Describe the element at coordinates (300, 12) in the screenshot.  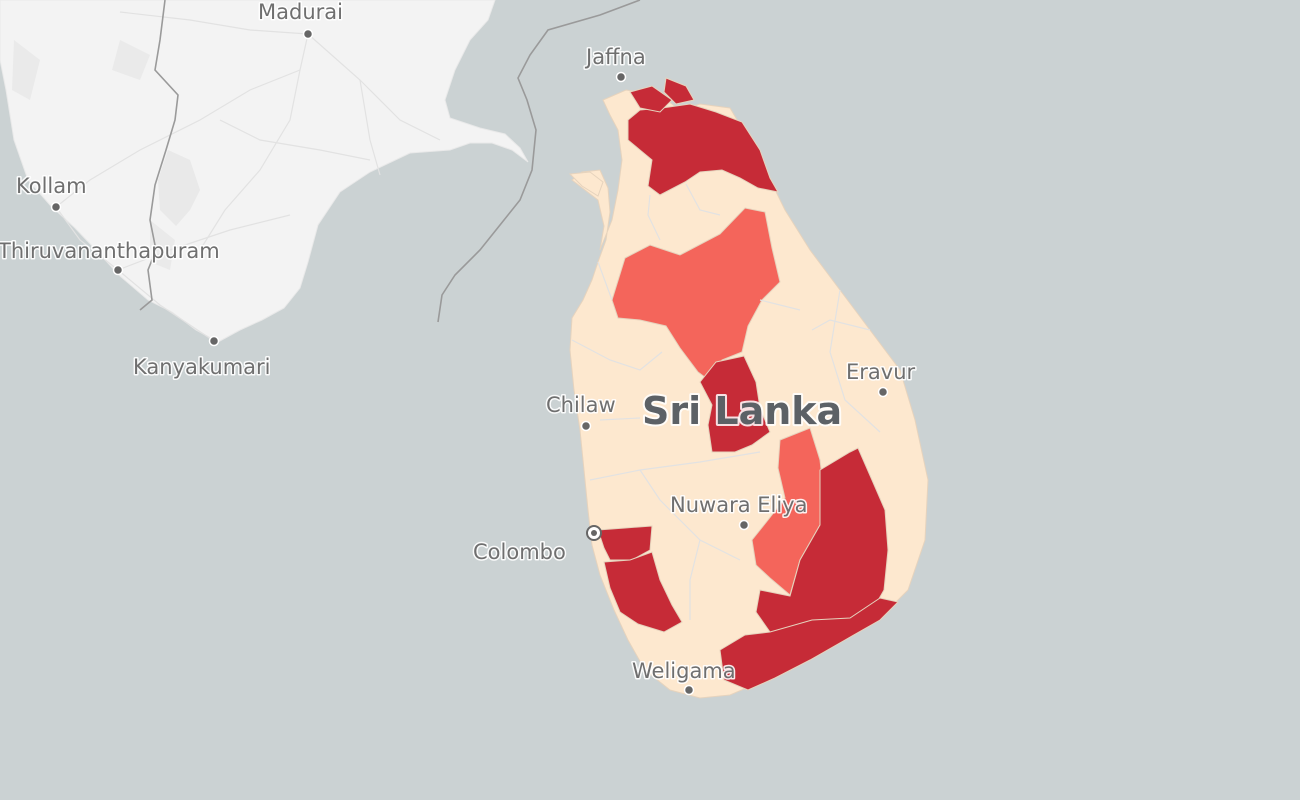
I see `madurai-label: Madurai` at that location.